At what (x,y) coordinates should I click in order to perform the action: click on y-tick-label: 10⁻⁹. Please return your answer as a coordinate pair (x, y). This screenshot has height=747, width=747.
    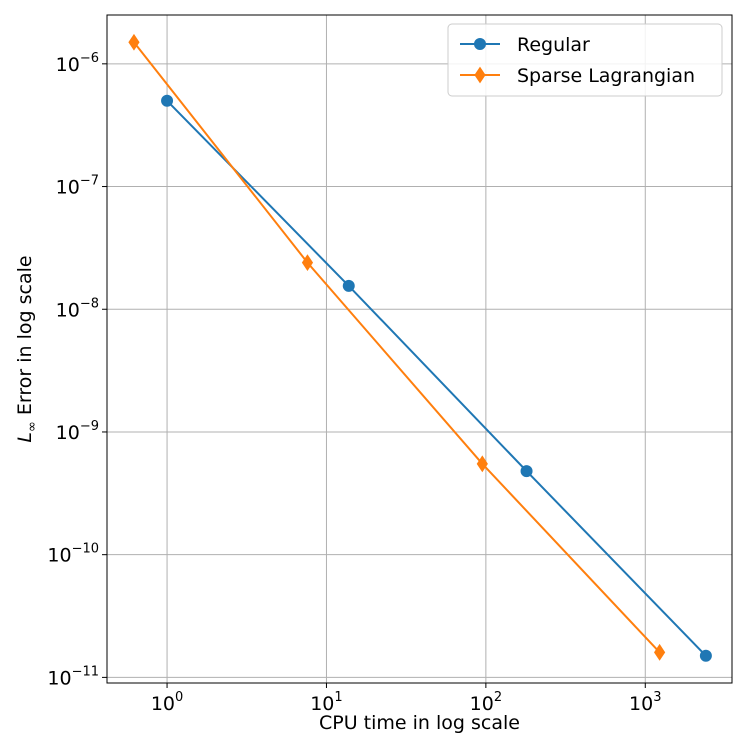
    Looking at the image, I should click on (77, 431).